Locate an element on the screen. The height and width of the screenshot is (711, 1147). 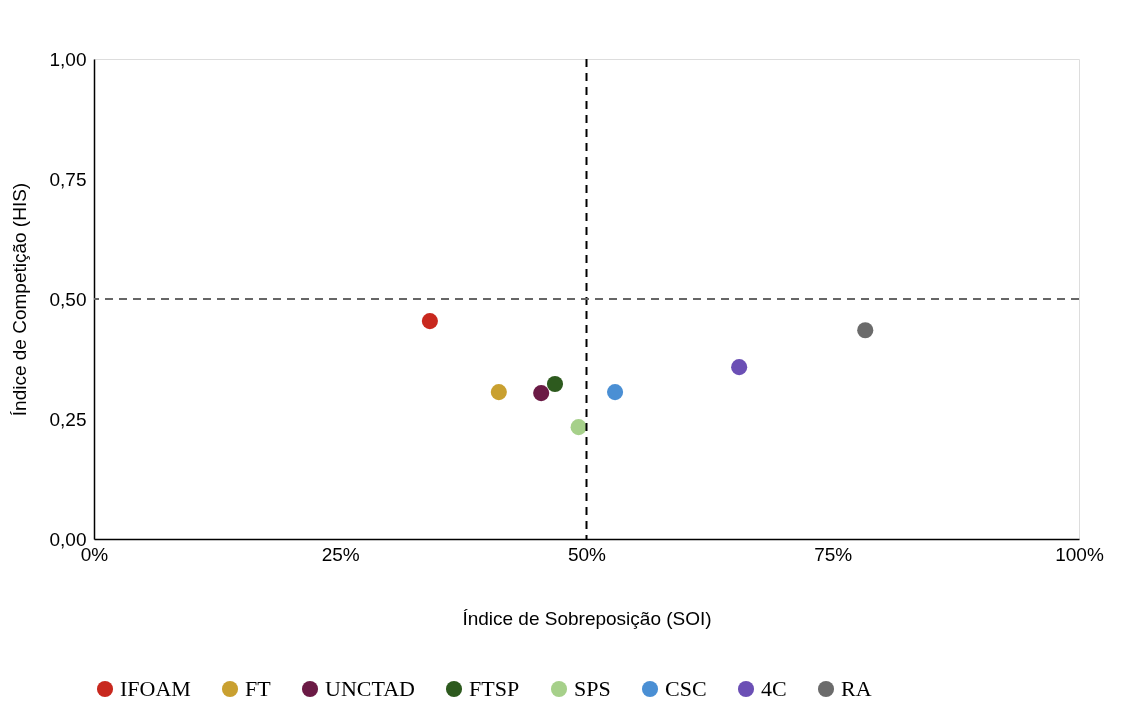
x-tick-label: 25% is located at coordinates (340, 554).